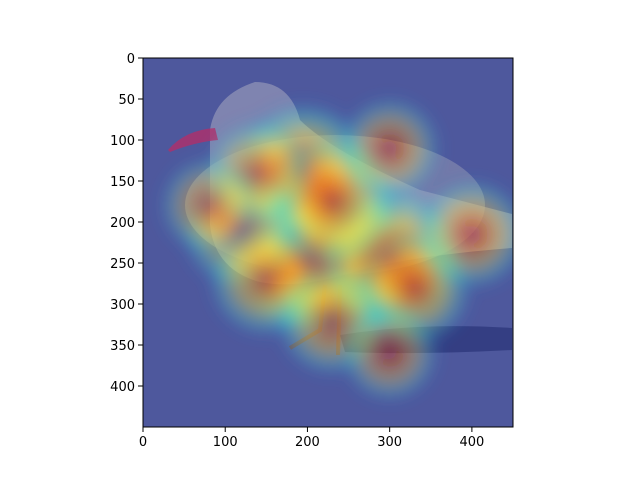 This screenshot has height=480, width=640. What do you see at coordinates (307, 442) in the screenshot?
I see `x-tick-label: 200` at bounding box center [307, 442].